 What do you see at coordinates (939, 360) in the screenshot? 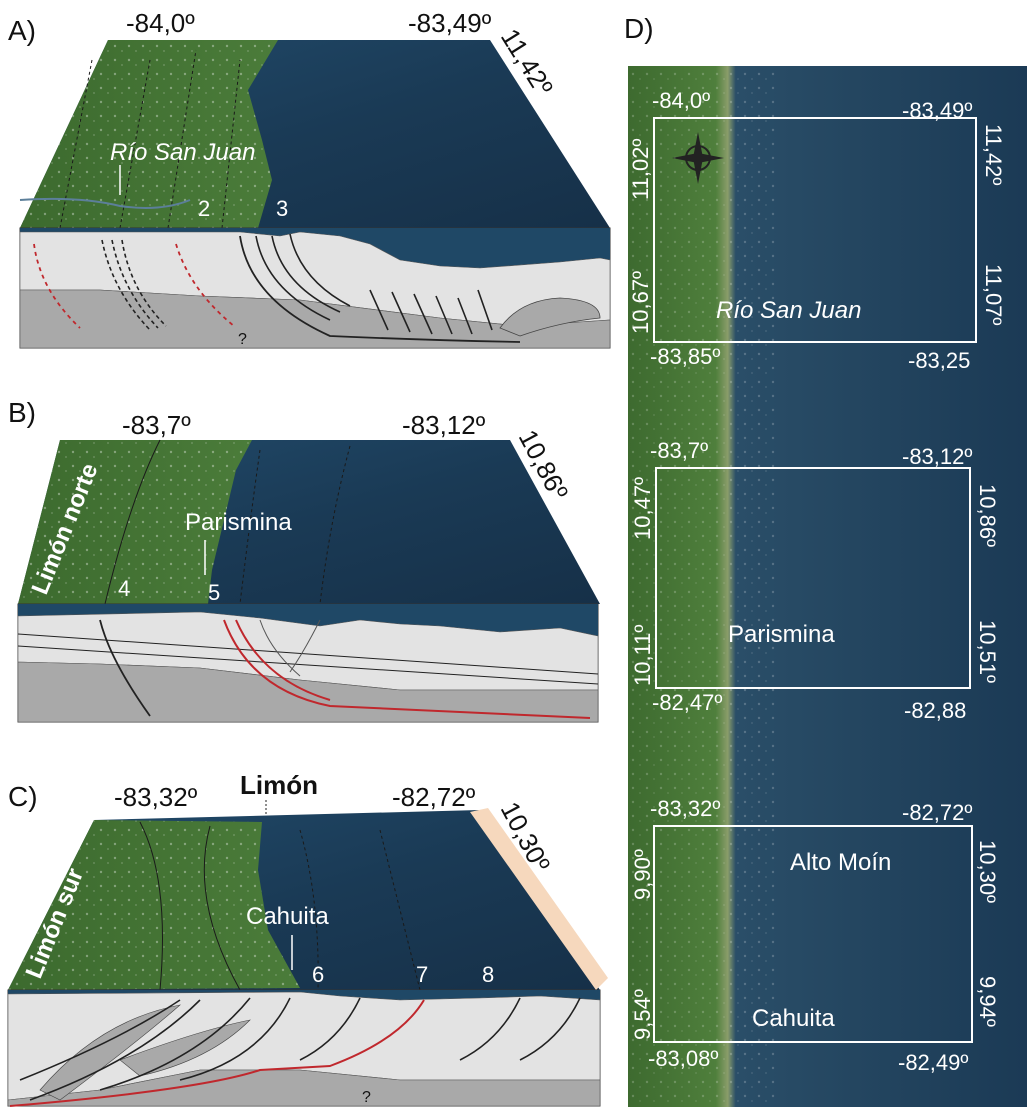
I see `panel-d-box1-br: -83,25` at bounding box center [939, 360].